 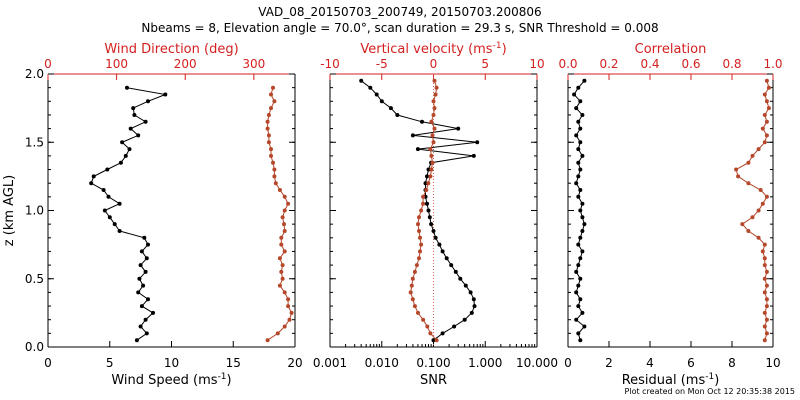 I want to click on top-axis-label: Correlation, so click(x=671, y=49).